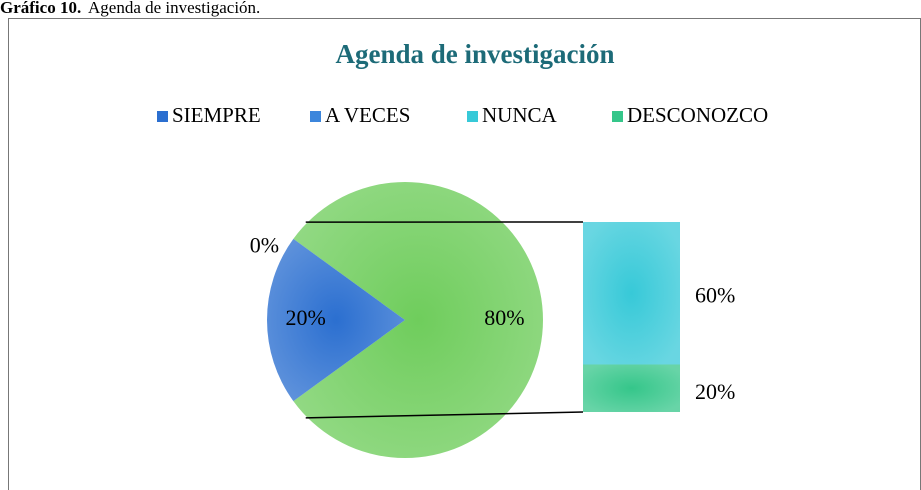 Image resolution: width=921 pixels, height=490 pixels. I want to click on caption-label: Gráfico 10., so click(40, 8).